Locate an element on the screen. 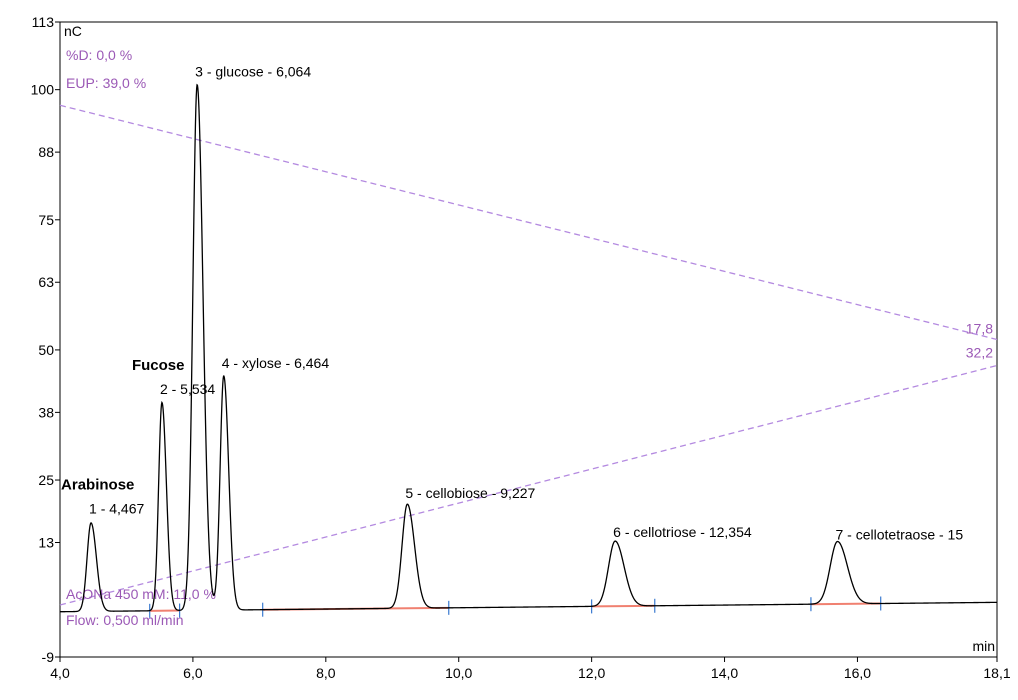 Image resolution: width=1018 pixels, height=700 pixels. x-tick-label: 16,0 is located at coordinates (857, 673).